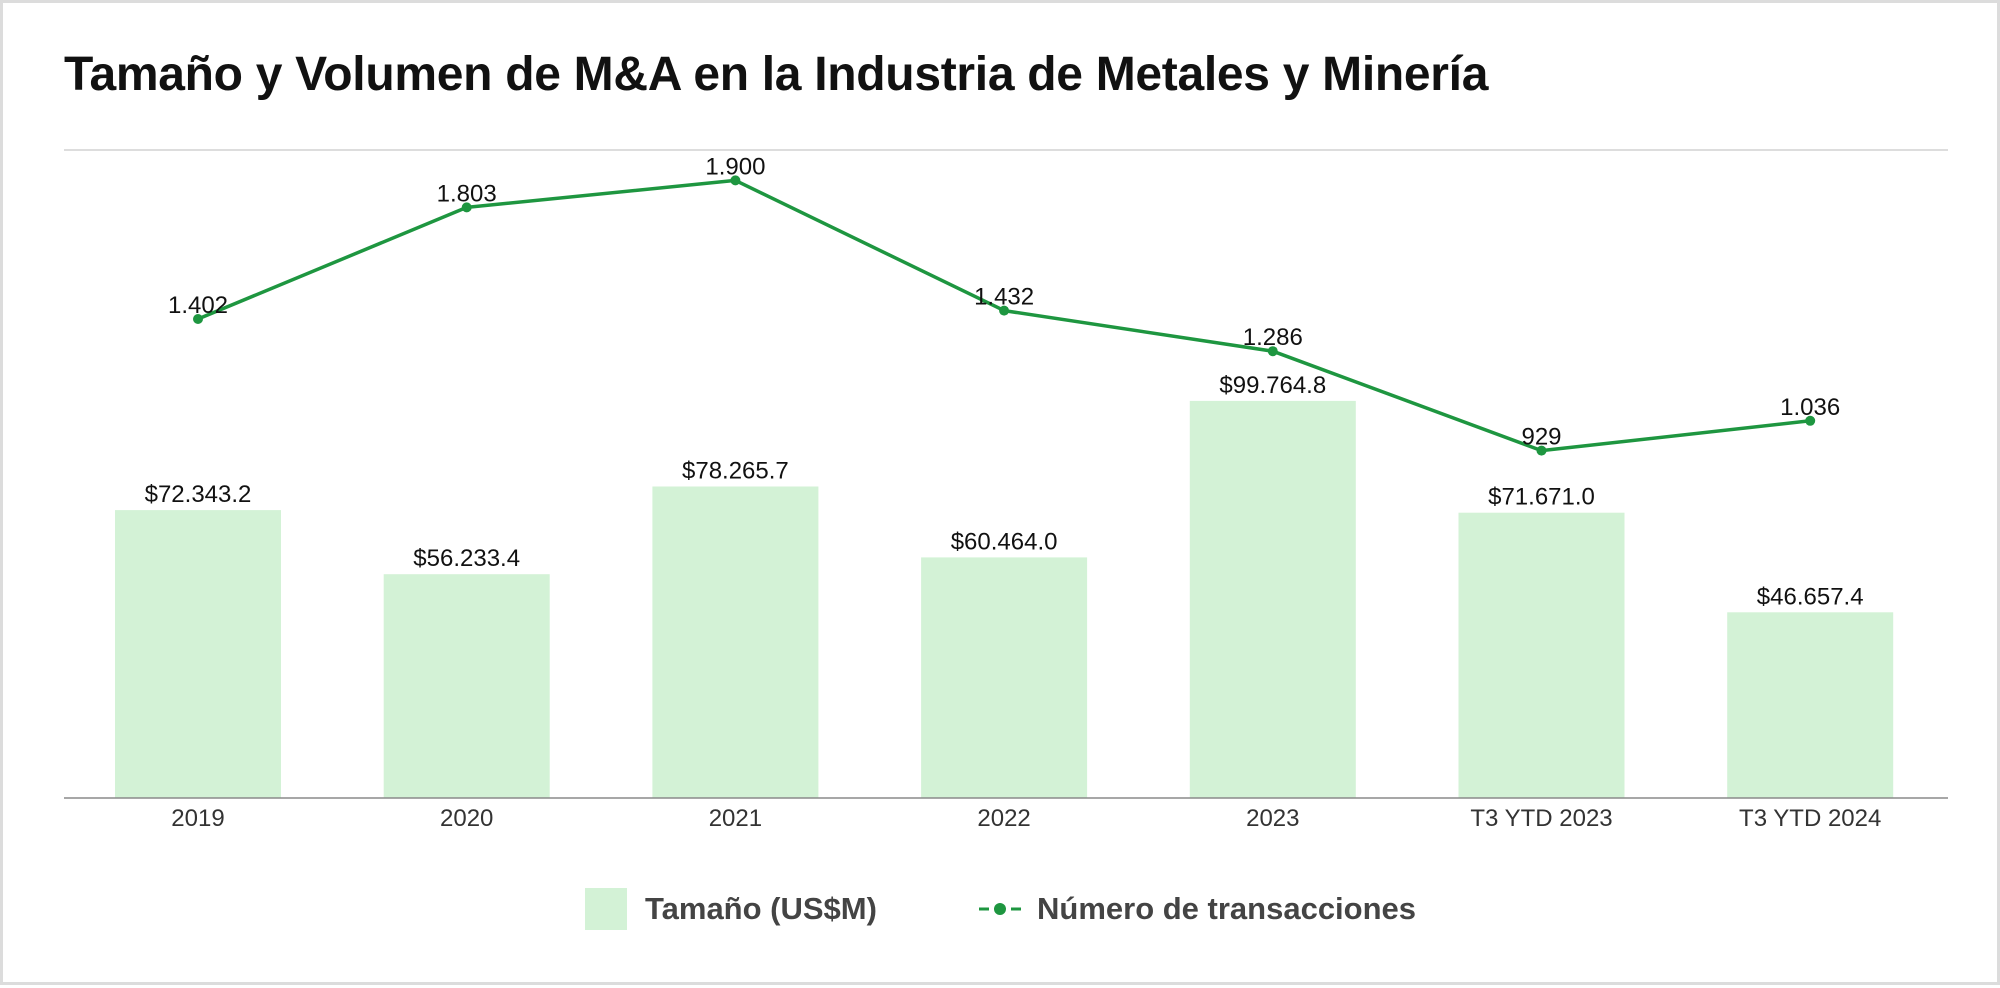 The height and width of the screenshot is (988, 2000). Describe the element at coordinates (606, 909) in the screenshot. I see `legend-bar-swatch-icon` at that location.